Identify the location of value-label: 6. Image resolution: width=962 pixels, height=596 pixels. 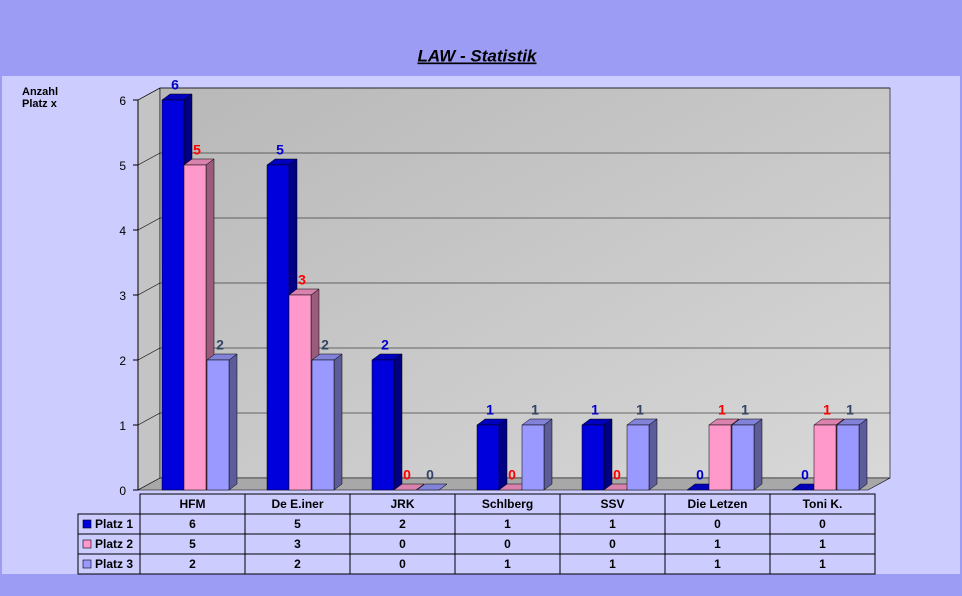
(175, 85).